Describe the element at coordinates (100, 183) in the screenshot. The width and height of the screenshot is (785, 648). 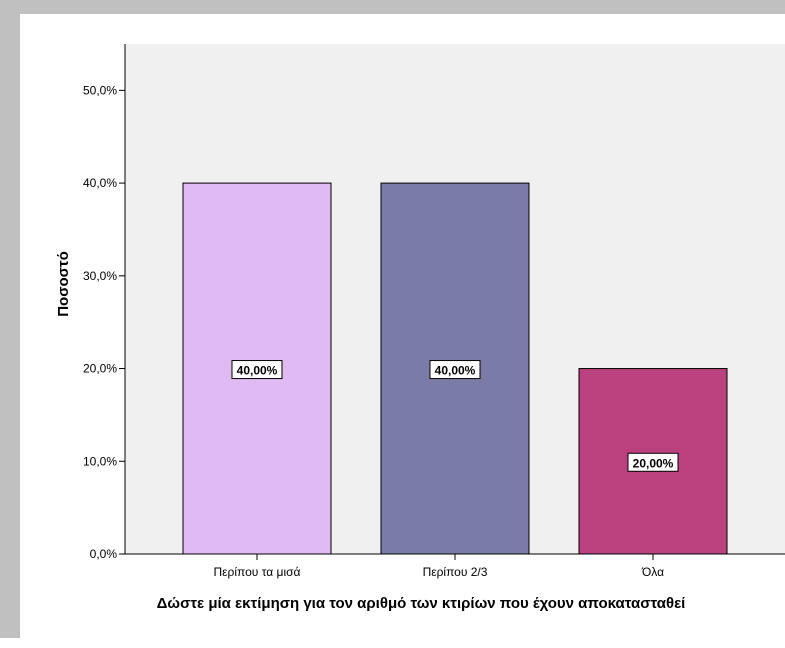
I see `y-tick-label: 40,0%` at that location.